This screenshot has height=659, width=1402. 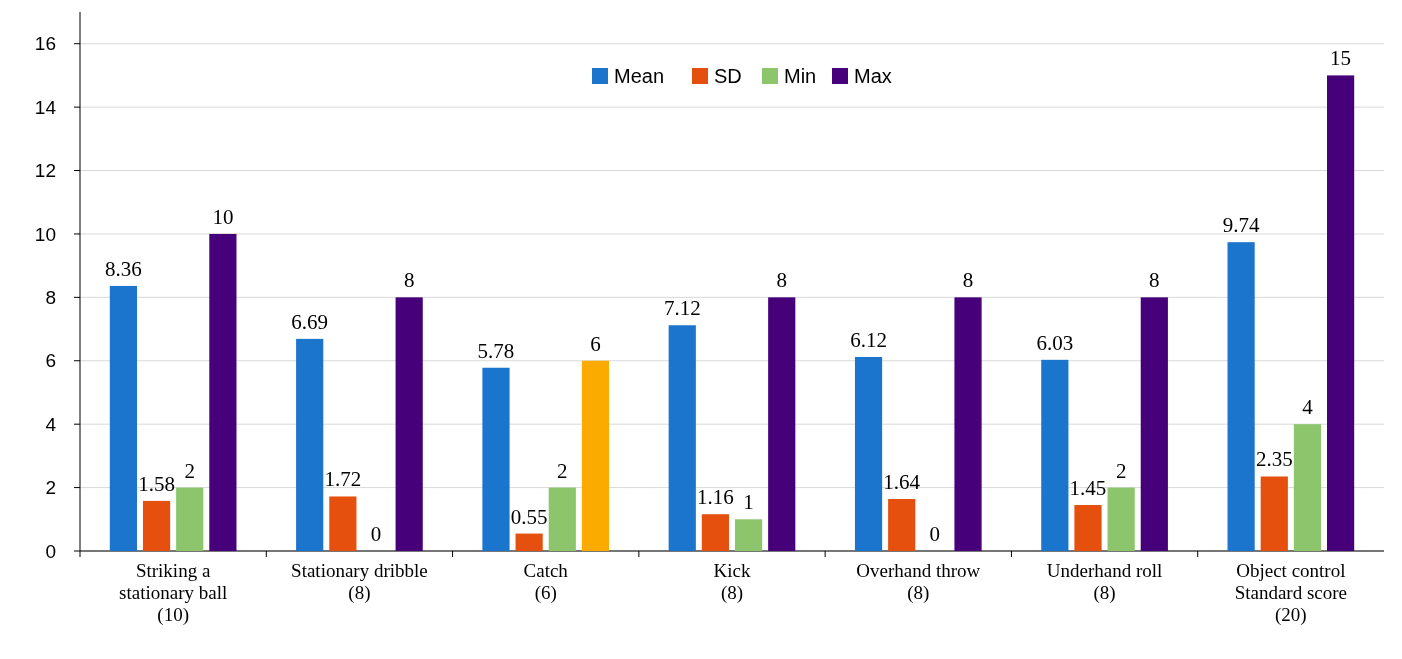 What do you see at coordinates (310, 321) in the screenshot?
I see `data-label: 6.69` at bounding box center [310, 321].